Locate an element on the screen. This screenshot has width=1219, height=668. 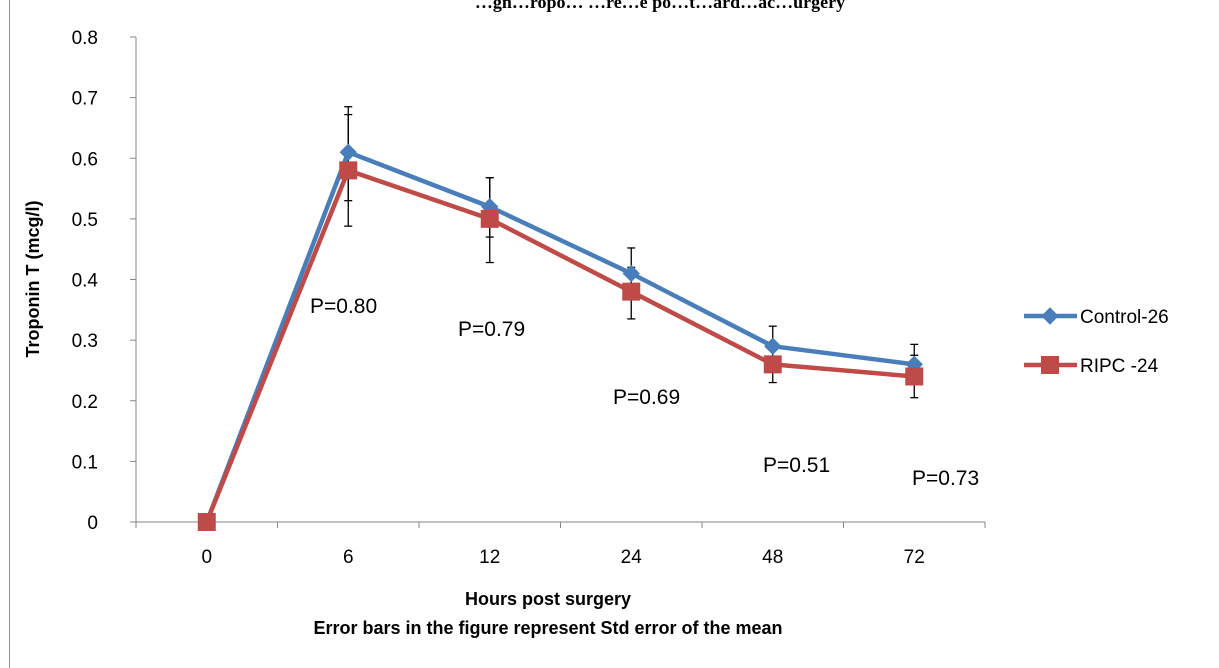
chart-title: …gn…ropo… …re…e po…t…ard…ac…urgery is located at coordinates (660, 6).